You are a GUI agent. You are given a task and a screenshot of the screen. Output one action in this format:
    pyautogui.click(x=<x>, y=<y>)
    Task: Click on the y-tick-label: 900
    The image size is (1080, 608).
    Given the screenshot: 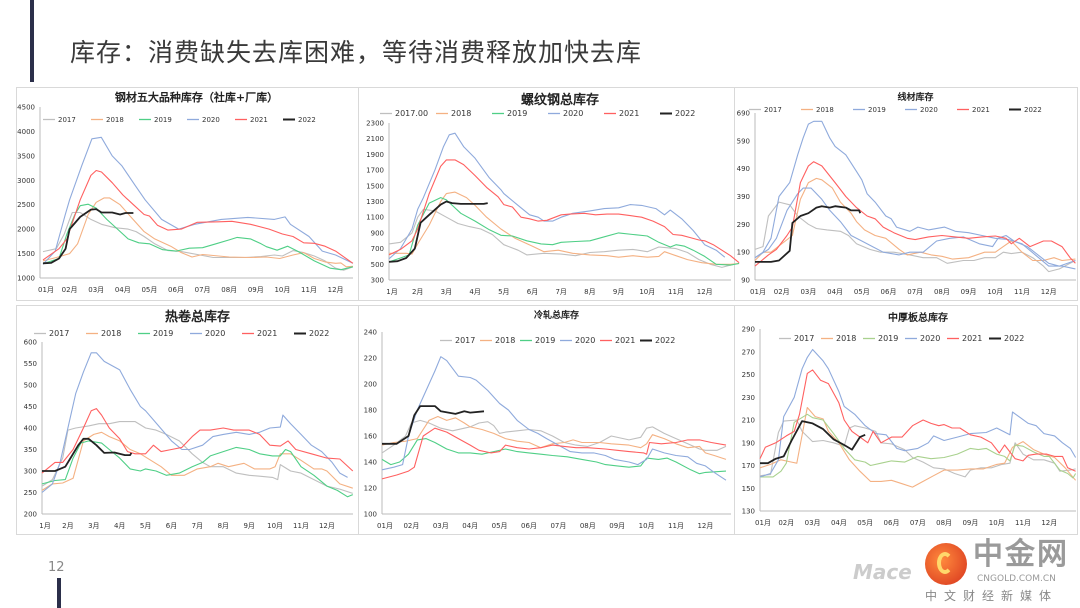 What is the action you would take?
    pyautogui.click(x=377, y=233)
    